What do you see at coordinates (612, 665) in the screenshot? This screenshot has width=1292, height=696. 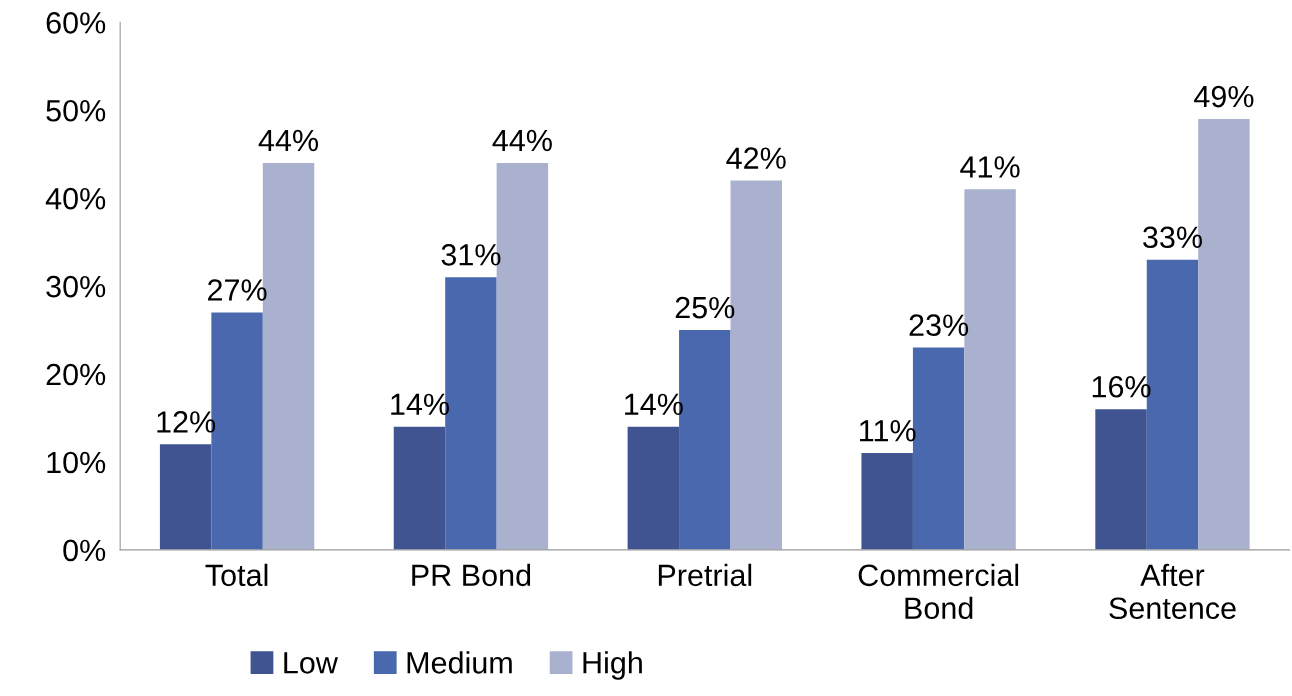 I see `legend-label: High` at bounding box center [612, 665].